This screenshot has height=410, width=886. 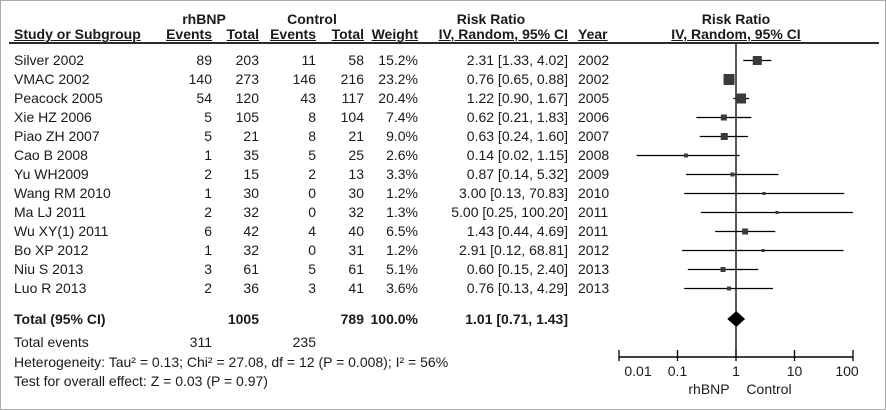 I want to click on ci-text: 0.76 [0.13, 4.29], so click(x=517, y=288).